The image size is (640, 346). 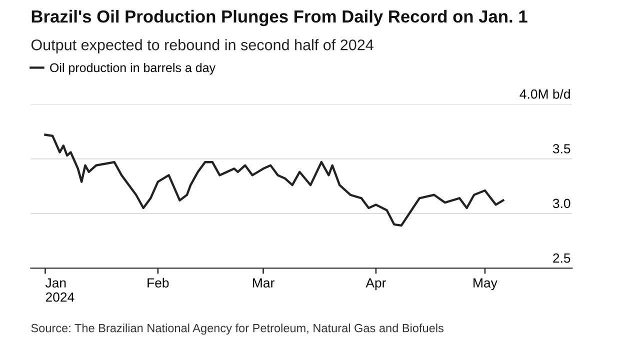 What do you see at coordinates (561, 258) in the screenshot?
I see `y-tick-label: 2.5` at bounding box center [561, 258].